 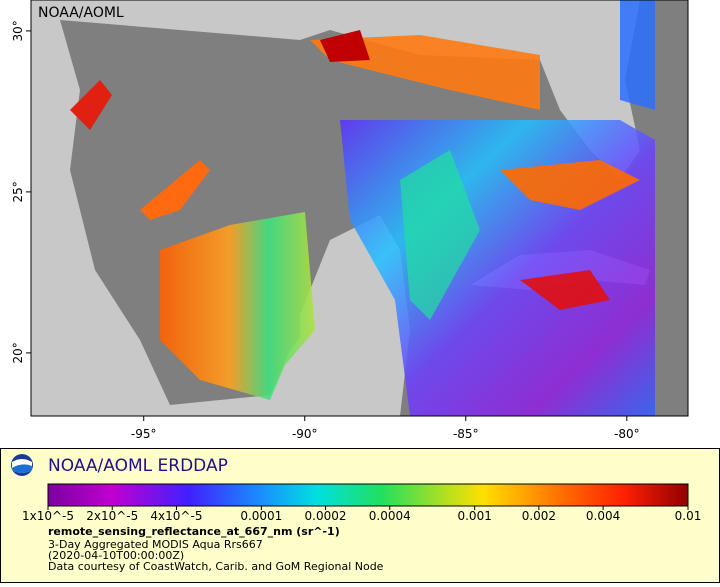 I want to click on colorbar-tick-label: 0.004, so click(x=603, y=516).